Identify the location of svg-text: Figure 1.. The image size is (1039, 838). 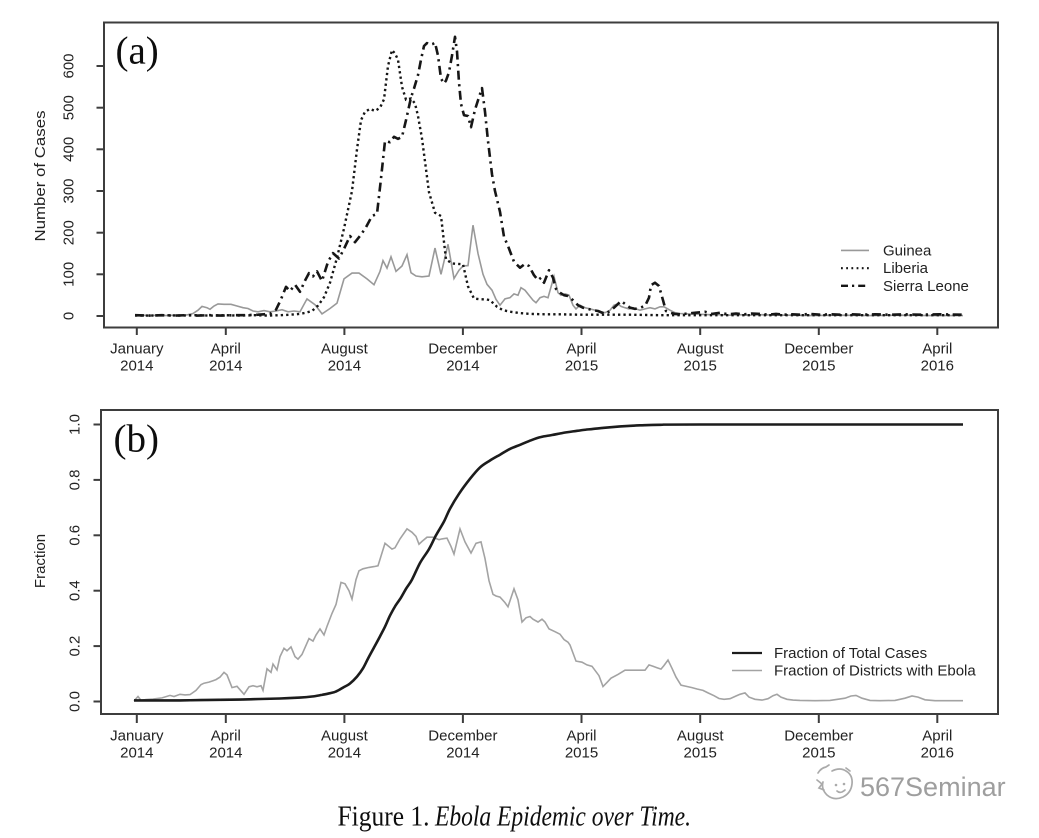
(384, 817).